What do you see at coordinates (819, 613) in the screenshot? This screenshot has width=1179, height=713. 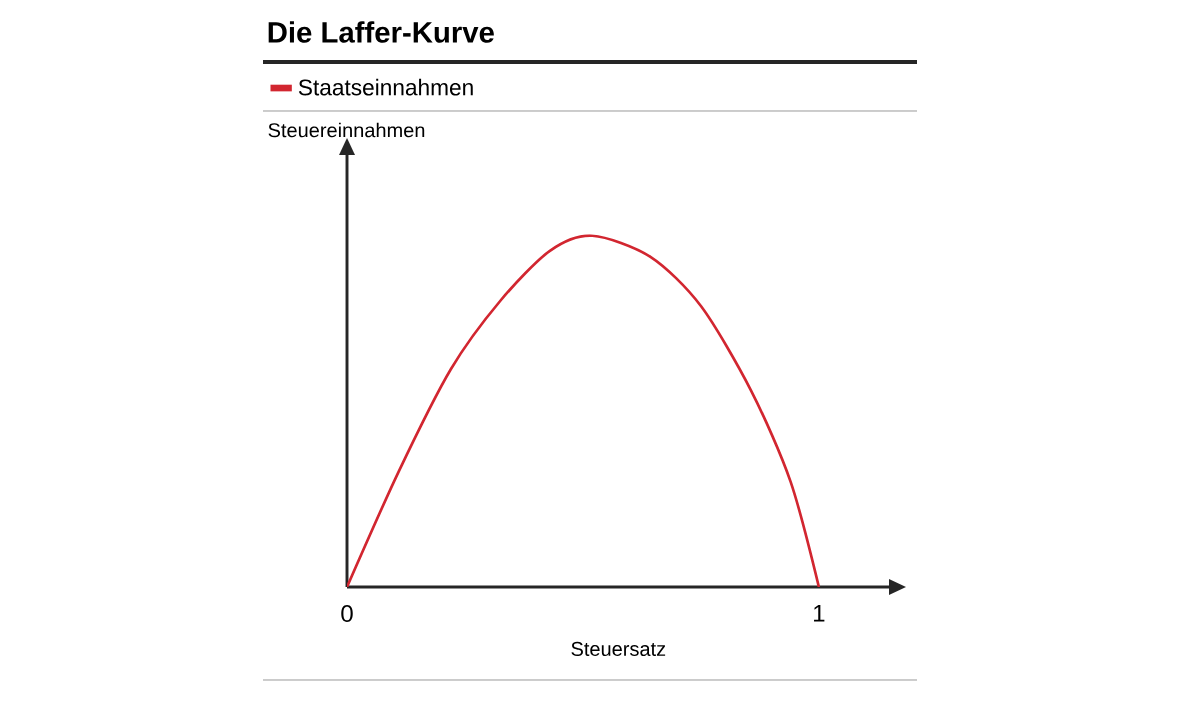 I see `x-tick-label: 1` at bounding box center [819, 613].